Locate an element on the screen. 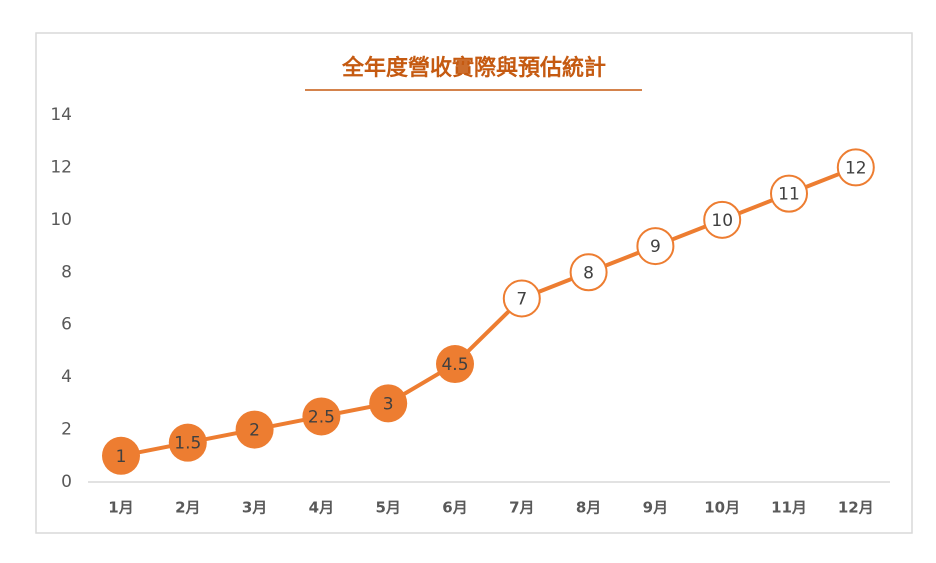 Image resolution: width=936 pixels, height=563 pixels. data-label: 2 is located at coordinates (254, 431).